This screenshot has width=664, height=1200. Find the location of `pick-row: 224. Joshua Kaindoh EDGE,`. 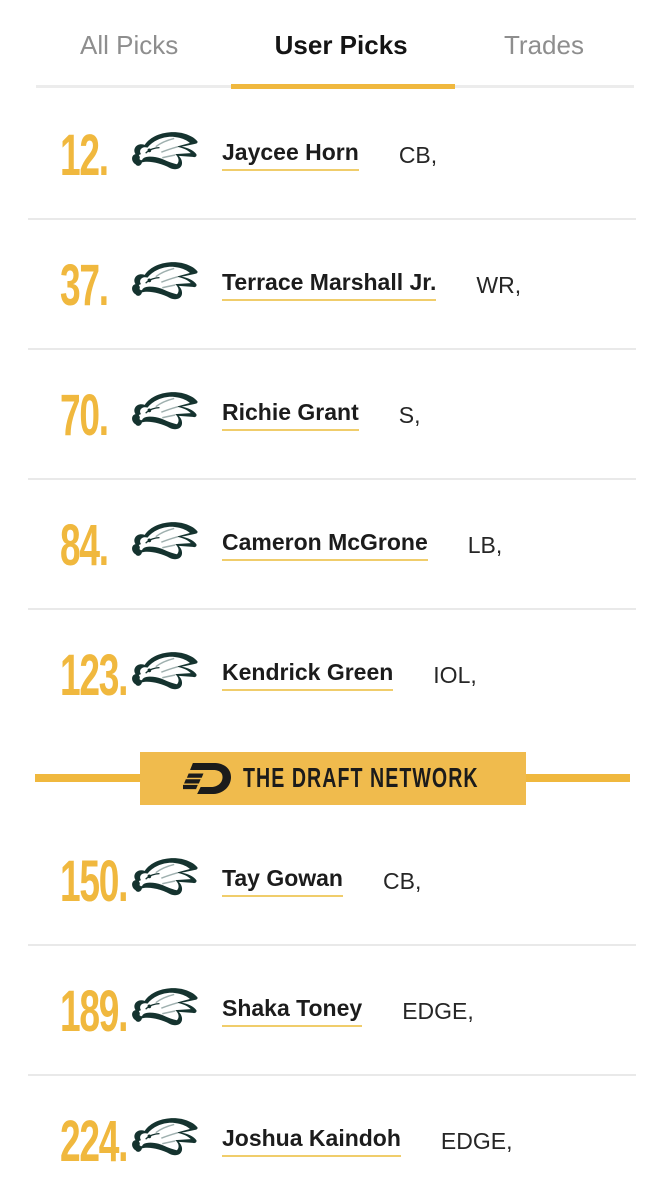

pick-row: 224. Joshua Kaindoh EDGE, is located at coordinates (332, 1138).